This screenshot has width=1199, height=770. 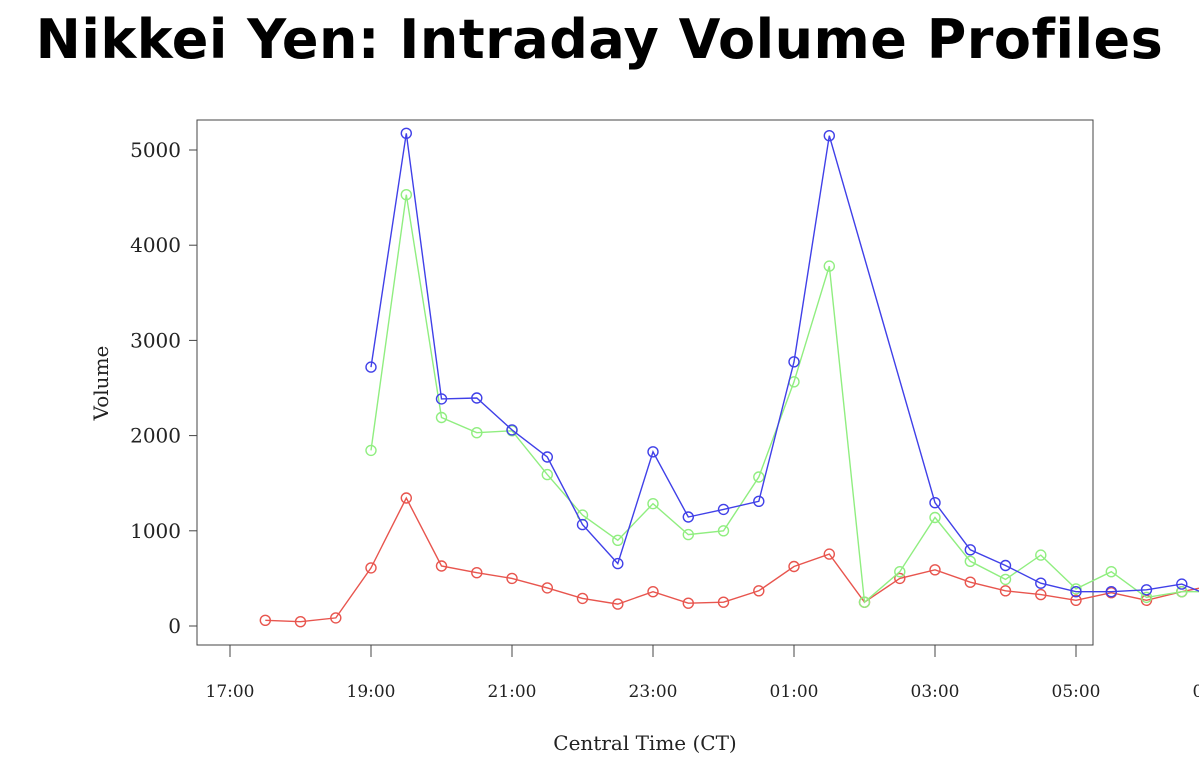 What do you see at coordinates (644, 743) in the screenshot?
I see `x-axis-label: Central Time (CT)` at bounding box center [644, 743].